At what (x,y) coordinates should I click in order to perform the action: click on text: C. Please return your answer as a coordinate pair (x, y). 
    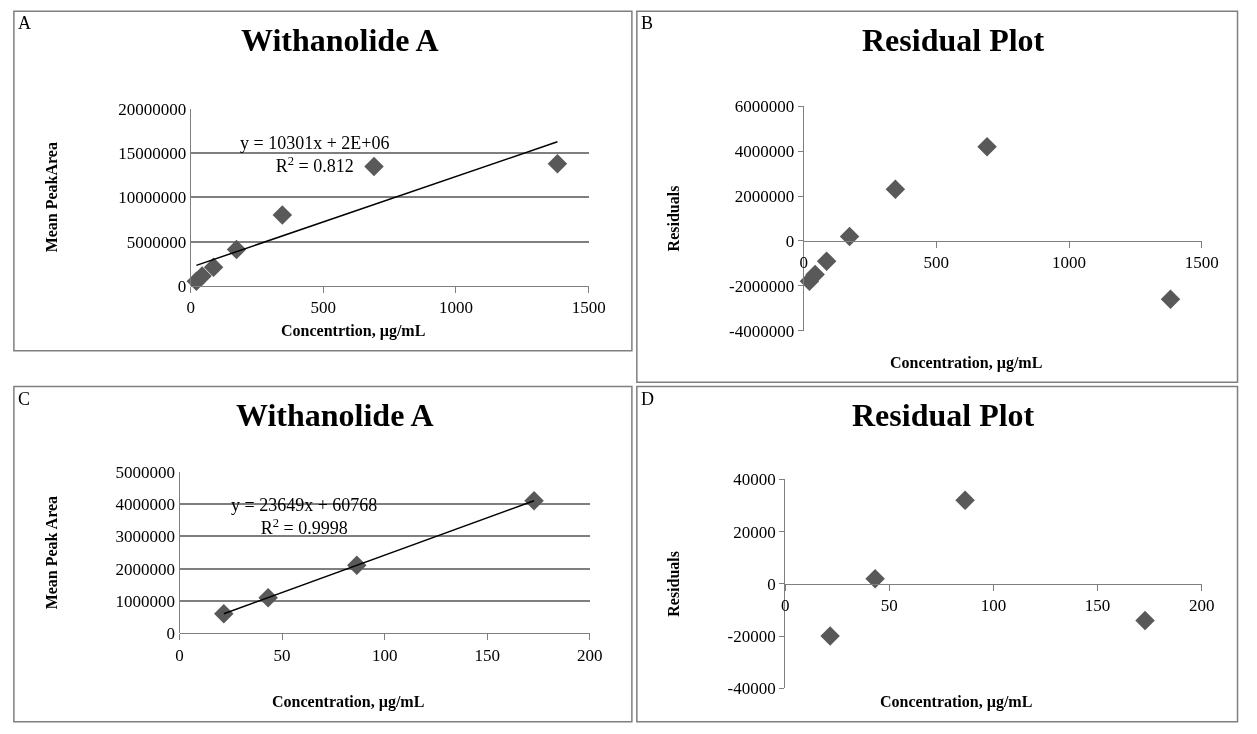
    Looking at the image, I should click on (24, 399).